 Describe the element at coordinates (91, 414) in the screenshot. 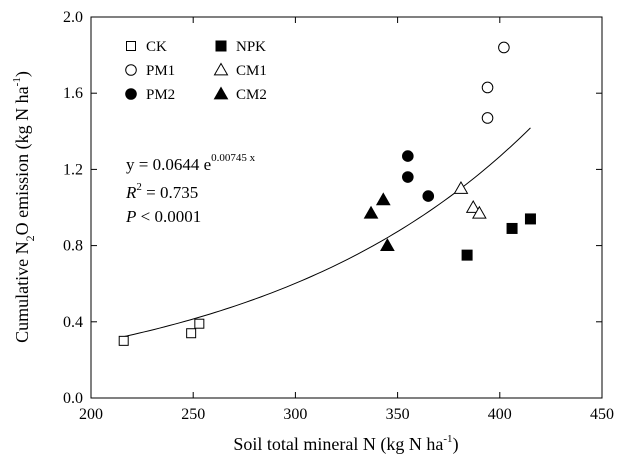

I see `x-tick-label: 200` at that location.